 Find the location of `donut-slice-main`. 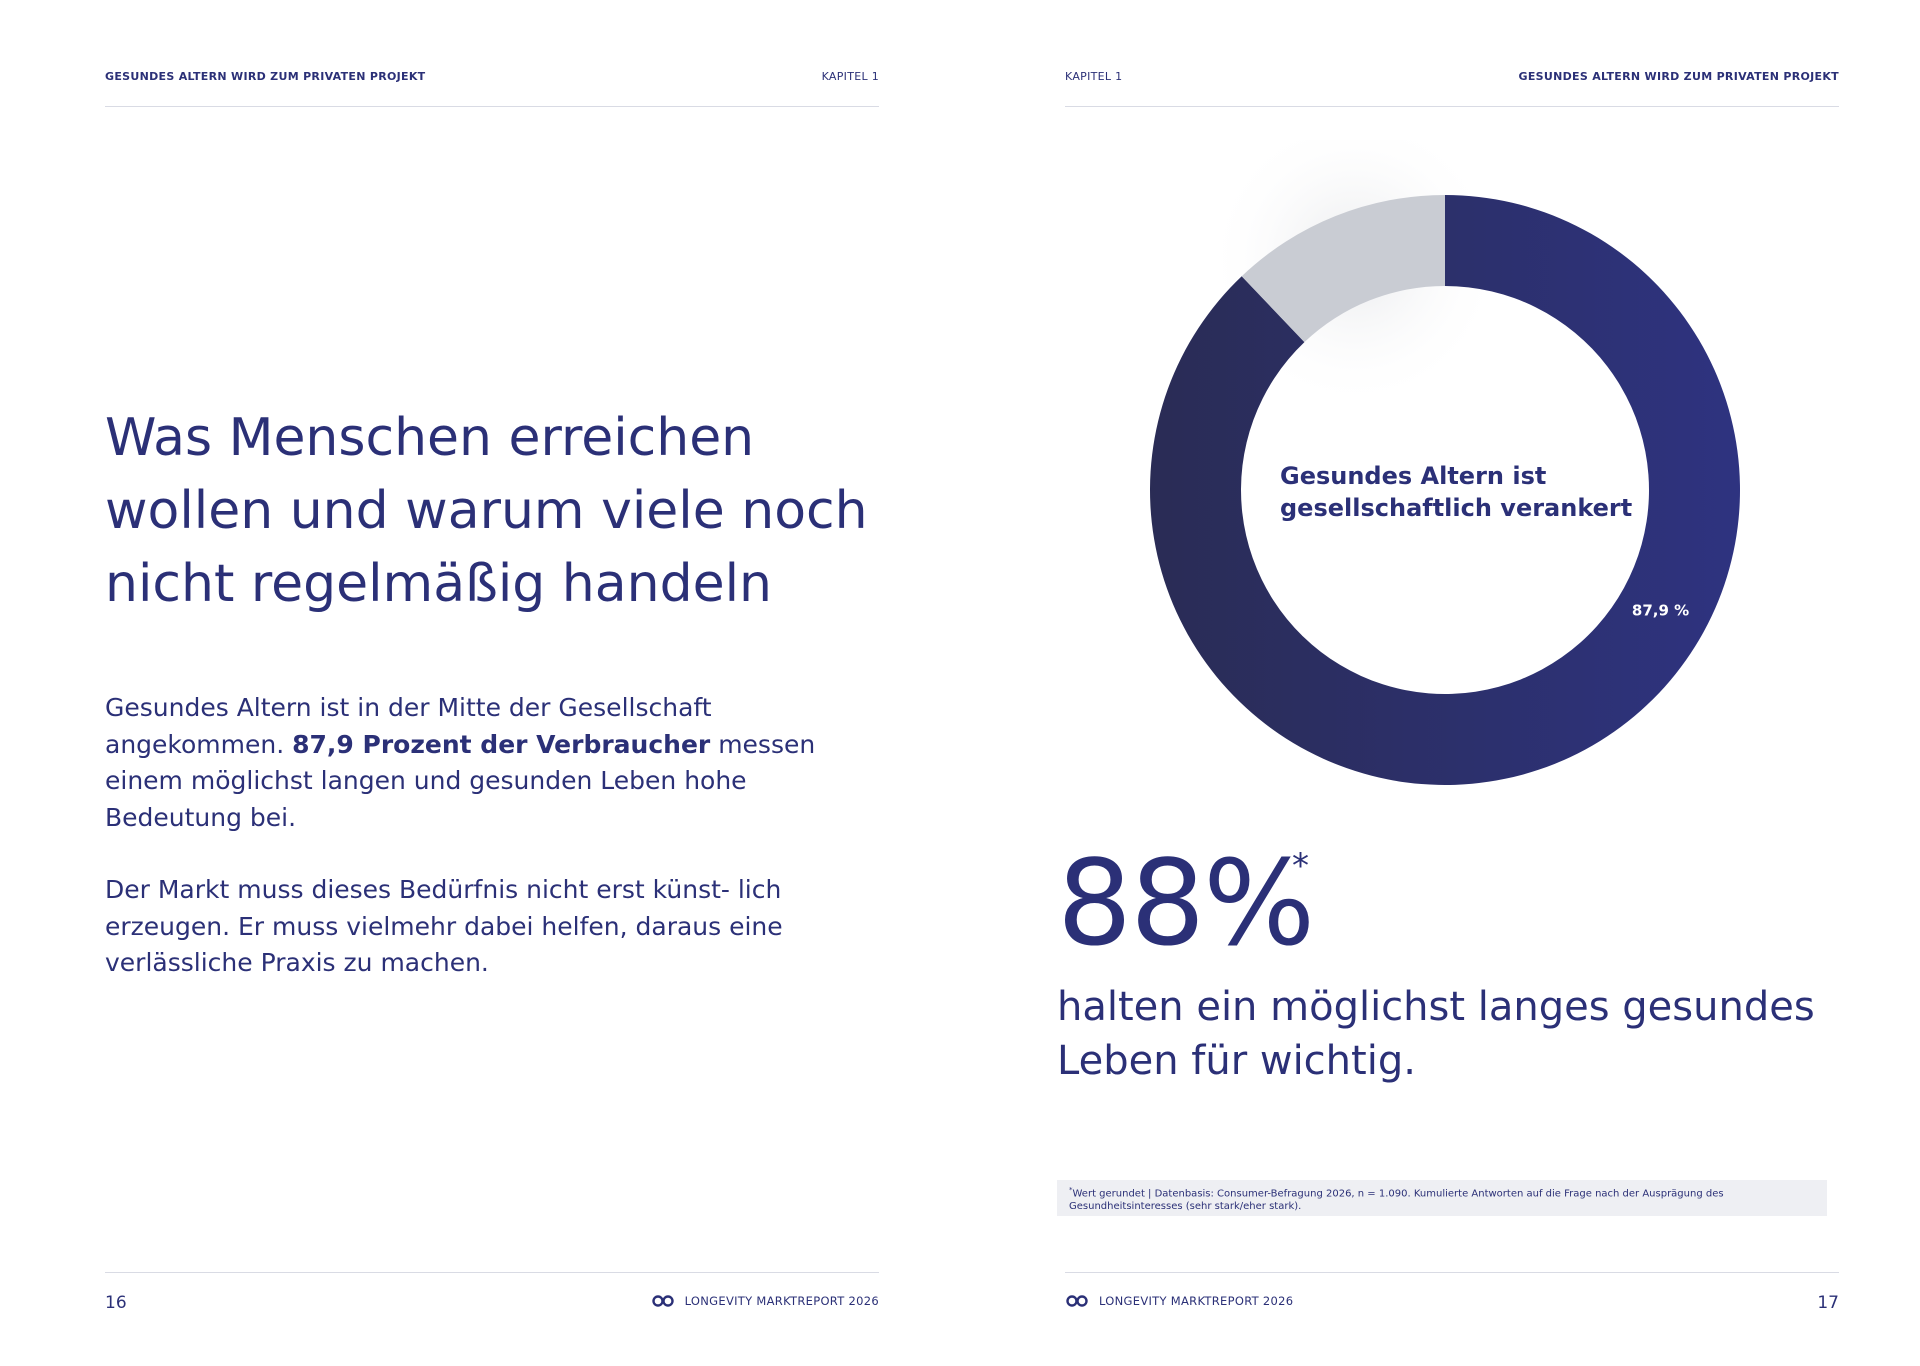

donut-slice-main is located at coordinates (1445, 490).